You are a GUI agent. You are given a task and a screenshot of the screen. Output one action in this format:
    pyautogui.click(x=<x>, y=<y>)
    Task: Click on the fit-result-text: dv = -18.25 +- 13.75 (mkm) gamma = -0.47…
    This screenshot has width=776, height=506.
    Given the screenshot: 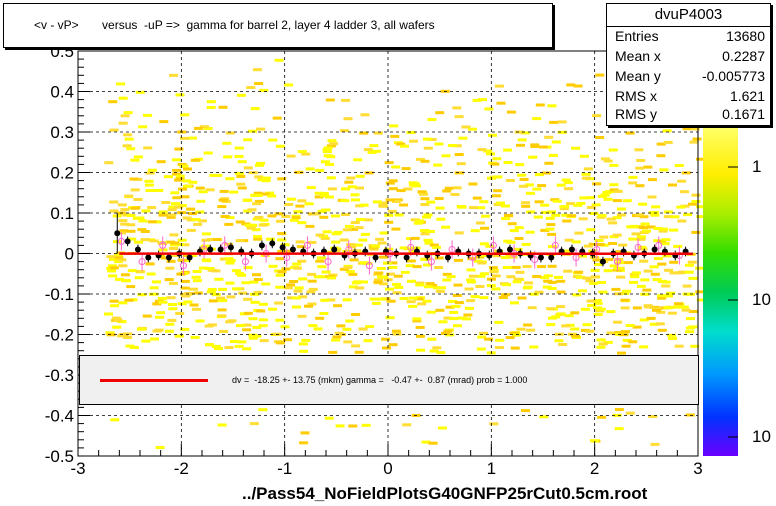 What is the action you would take?
    pyautogui.click(x=380, y=380)
    